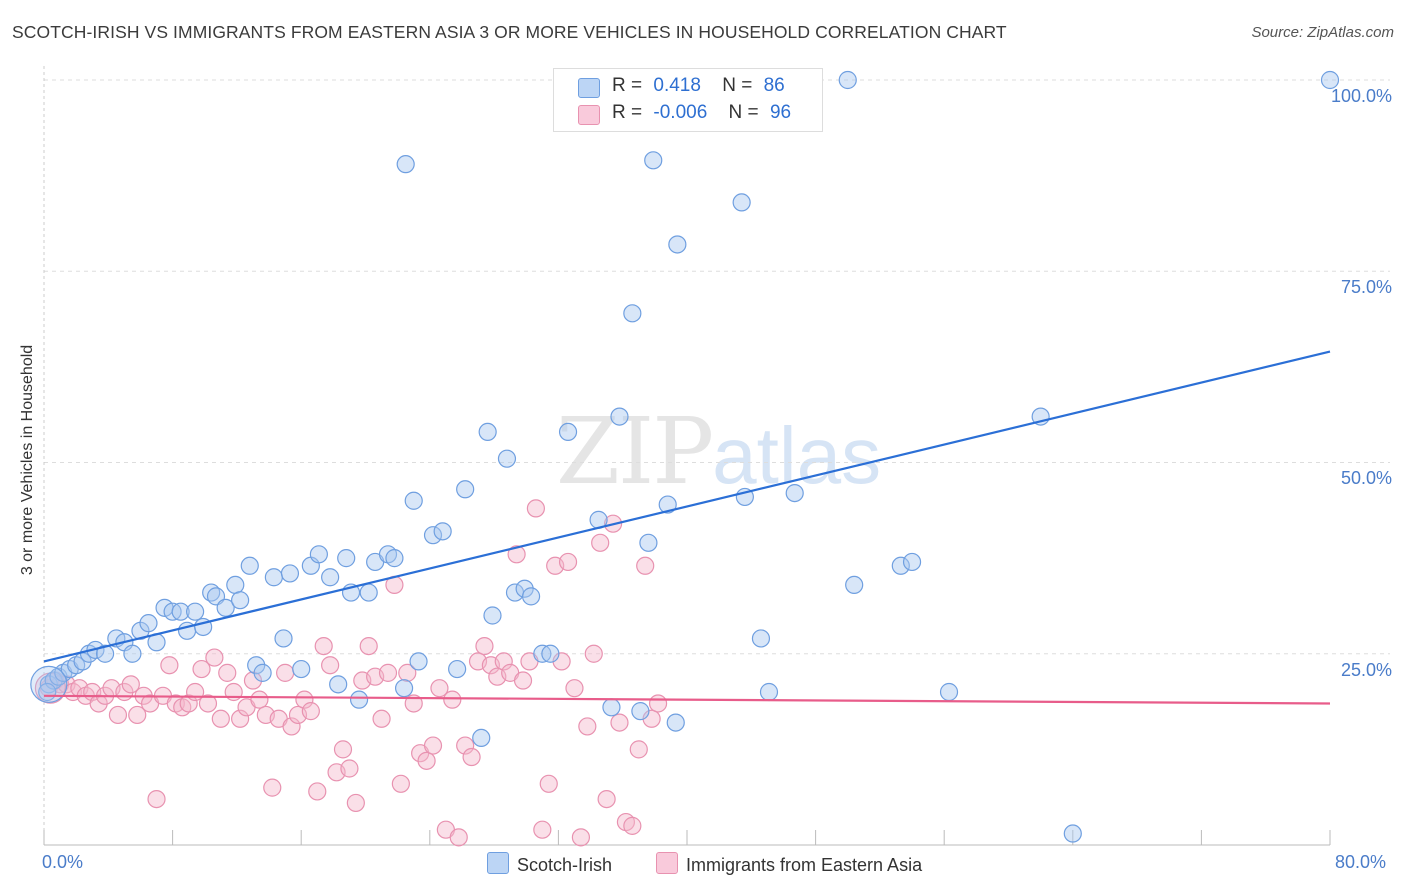 This screenshot has width=1406, height=892. Describe the element at coordinates (1361, 862) in the screenshot. I see `x-tick-label-max: 80.0%` at that location.